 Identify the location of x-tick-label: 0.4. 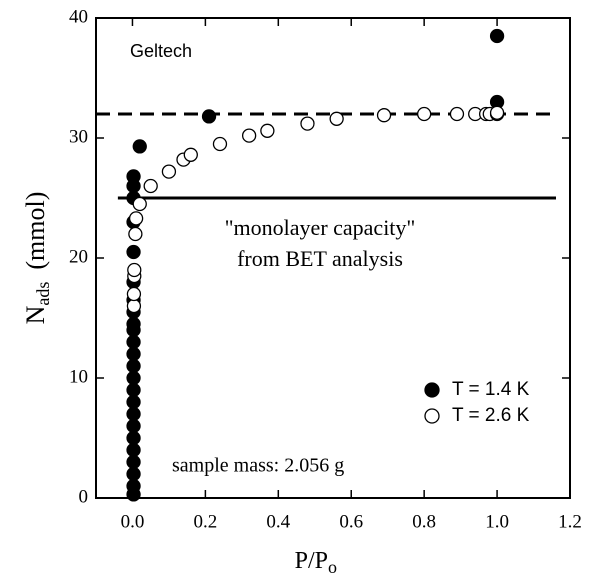
(278, 521).